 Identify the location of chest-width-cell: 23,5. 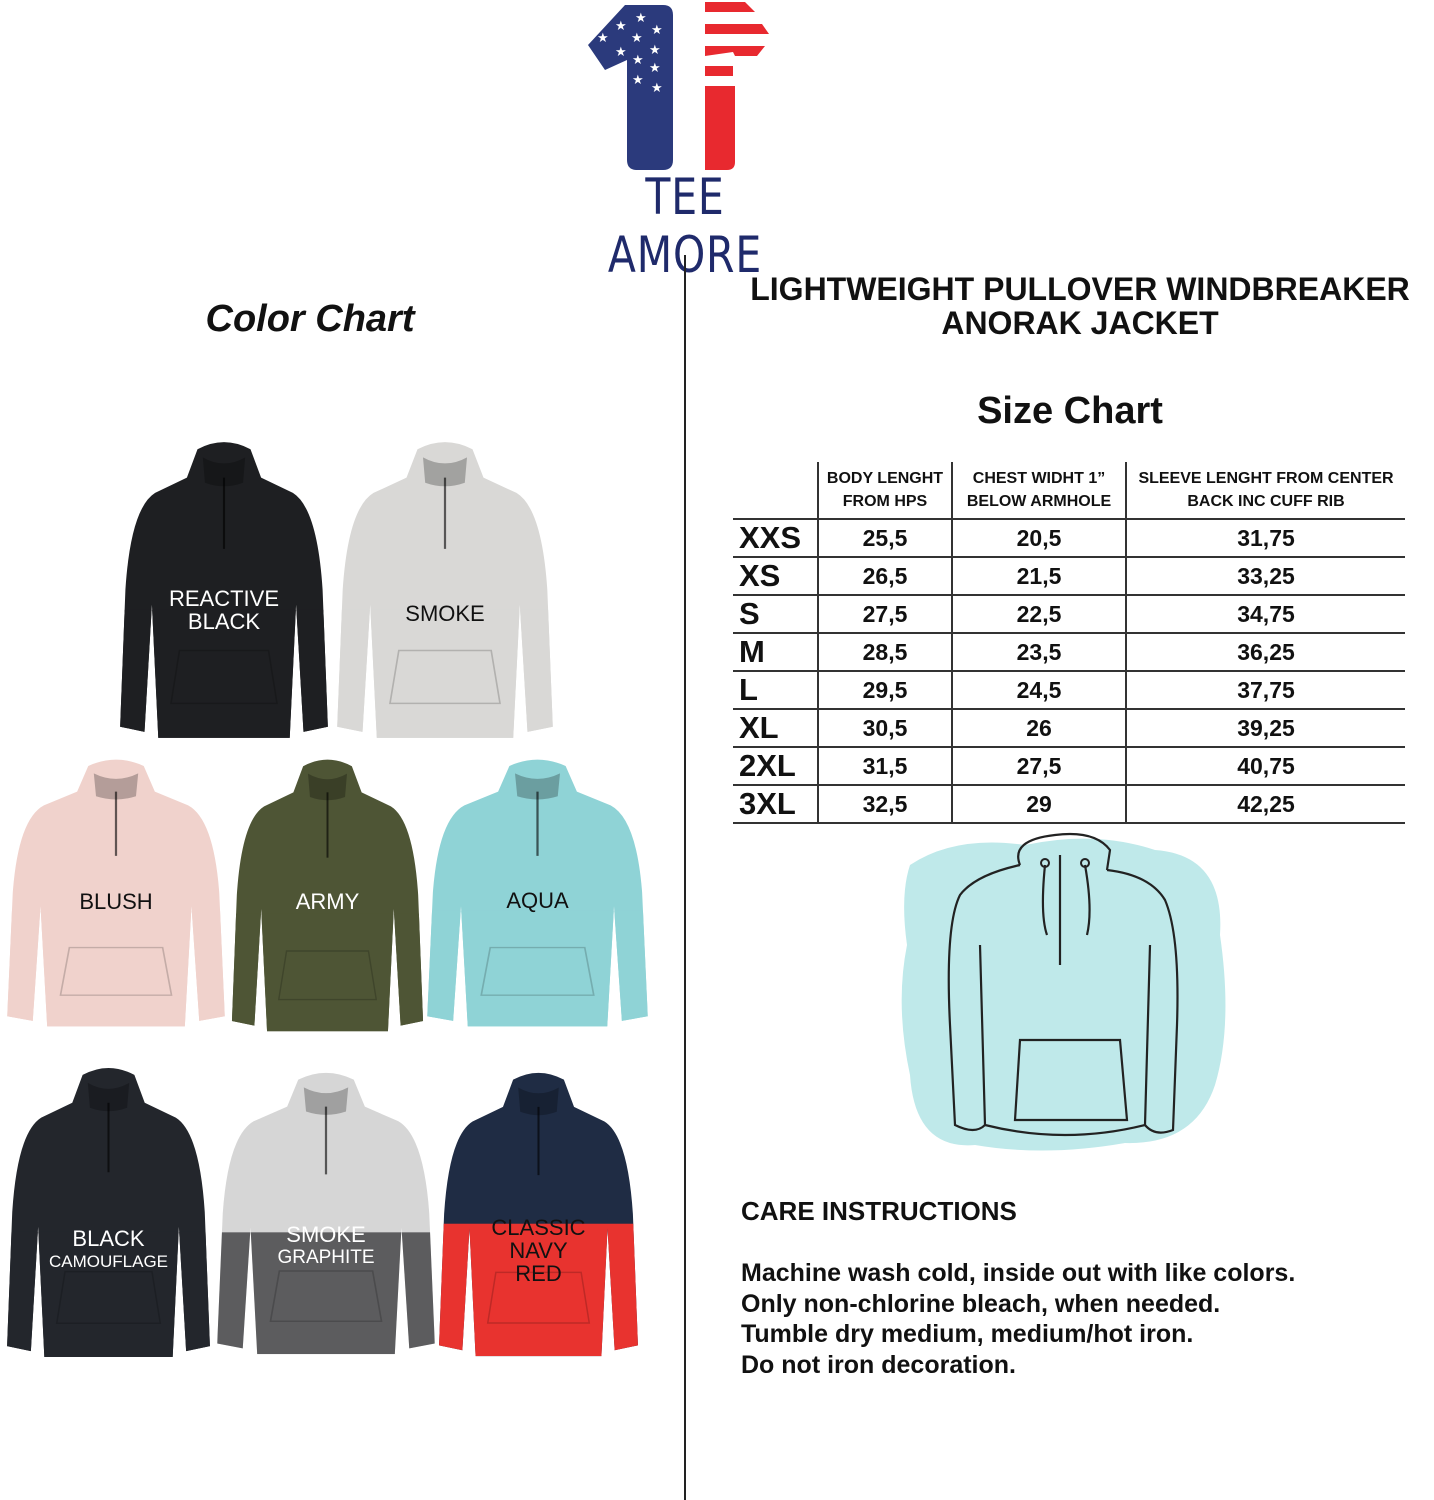
(1038, 651).